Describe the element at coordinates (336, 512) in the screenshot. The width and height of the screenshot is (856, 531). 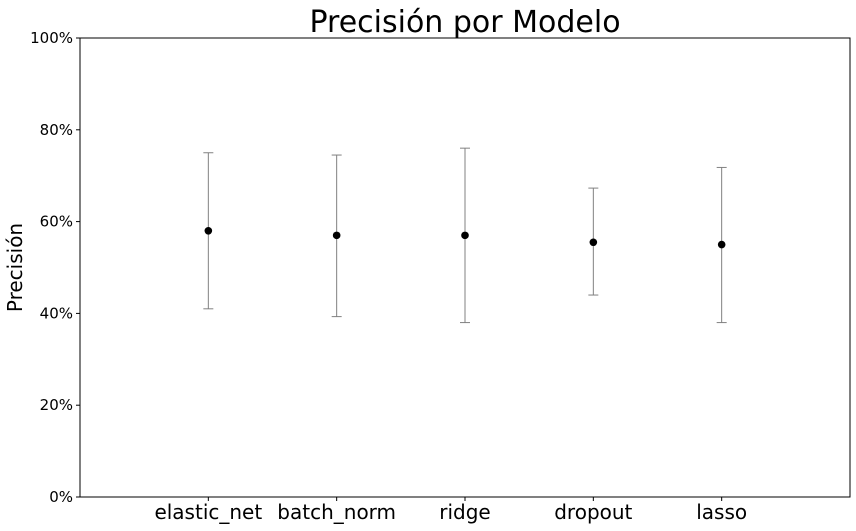
I see `x-tick-label: batch_norm` at that location.